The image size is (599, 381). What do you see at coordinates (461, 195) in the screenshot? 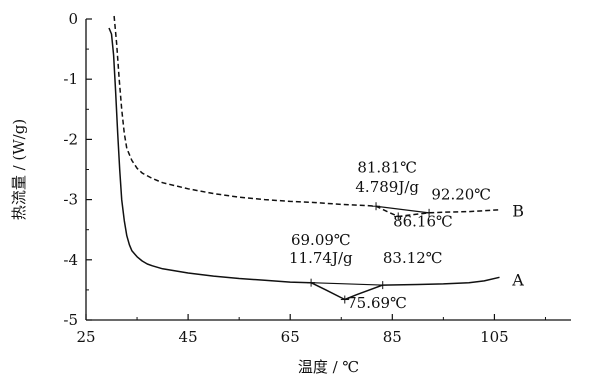
I see `annotation-label: 92.20℃` at bounding box center [461, 195].